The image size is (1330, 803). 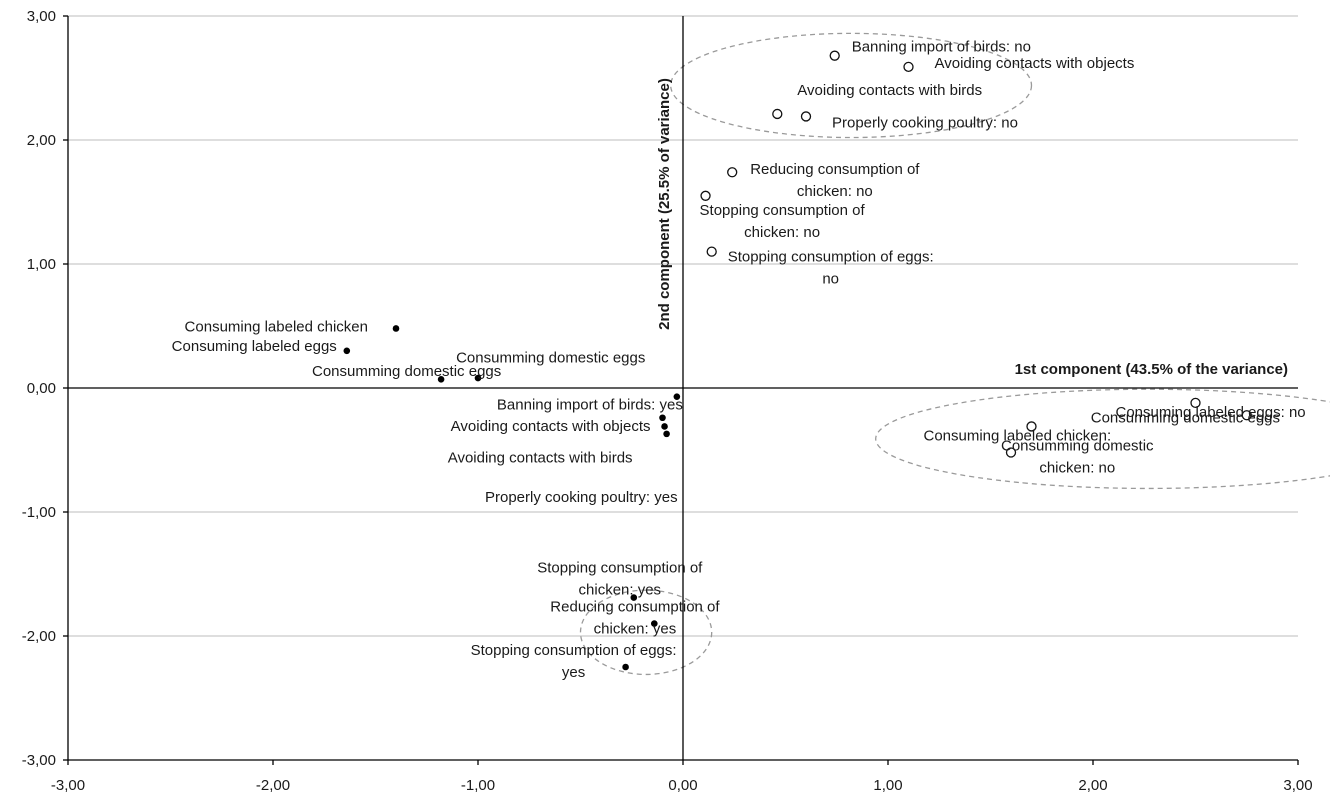 What do you see at coordinates (682, 785) in the screenshot?
I see `x-tick-label: 0,00` at bounding box center [682, 785].